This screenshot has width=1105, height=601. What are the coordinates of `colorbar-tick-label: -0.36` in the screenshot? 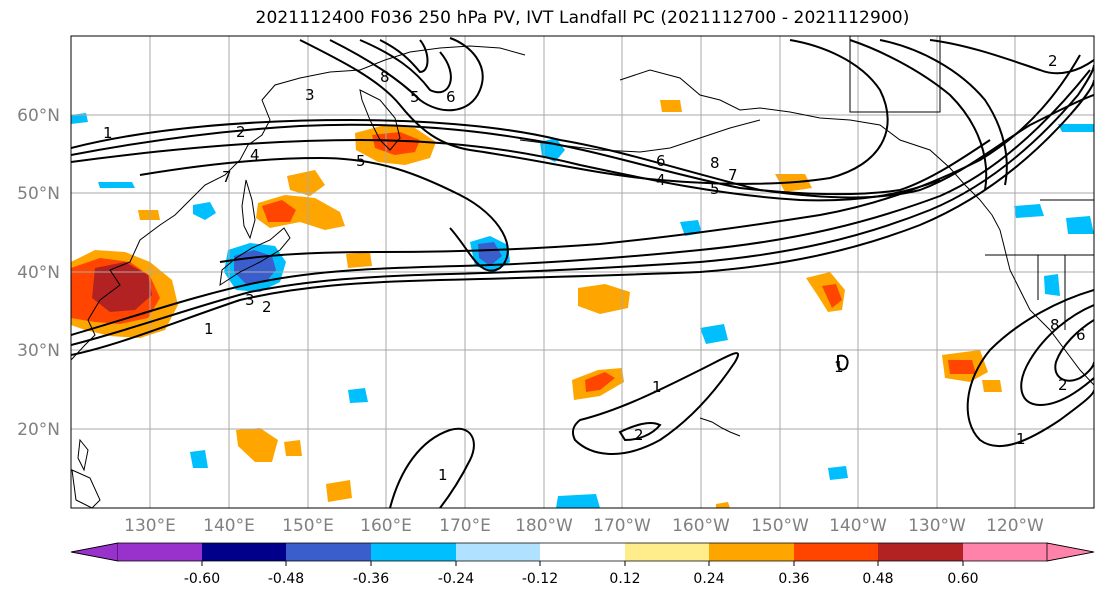 It's located at (371, 579).